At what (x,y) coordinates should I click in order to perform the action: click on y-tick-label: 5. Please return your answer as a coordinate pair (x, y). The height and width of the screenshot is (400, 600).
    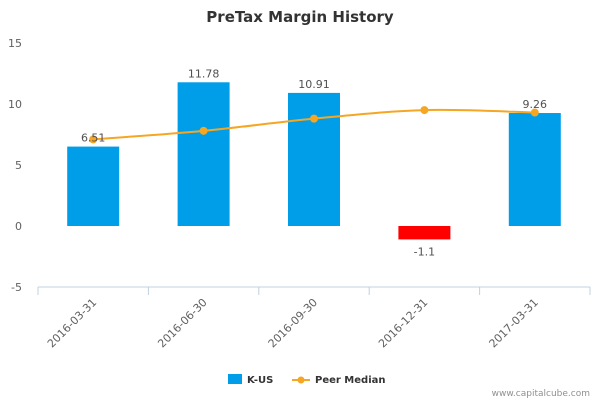
    Looking at the image, I should click on (18, 165).